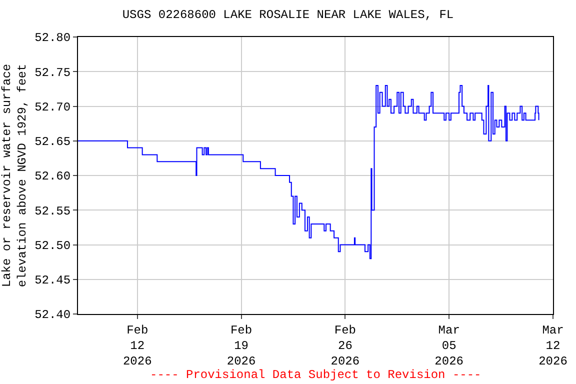  I want to click on x-tick-label: Feb 26 2026, so click(345, 346).